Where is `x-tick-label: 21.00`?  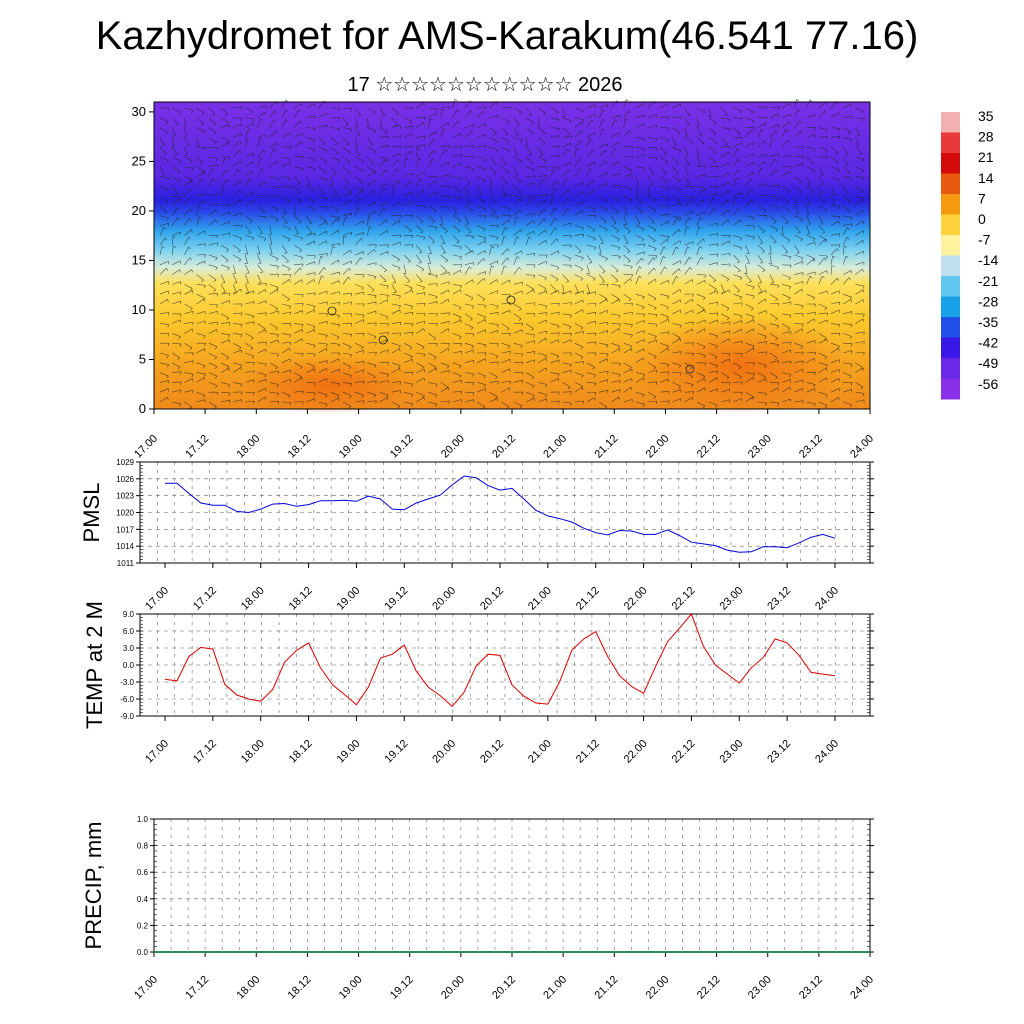
x-tick-label: 21.00 is located at coordinates (555, 447).